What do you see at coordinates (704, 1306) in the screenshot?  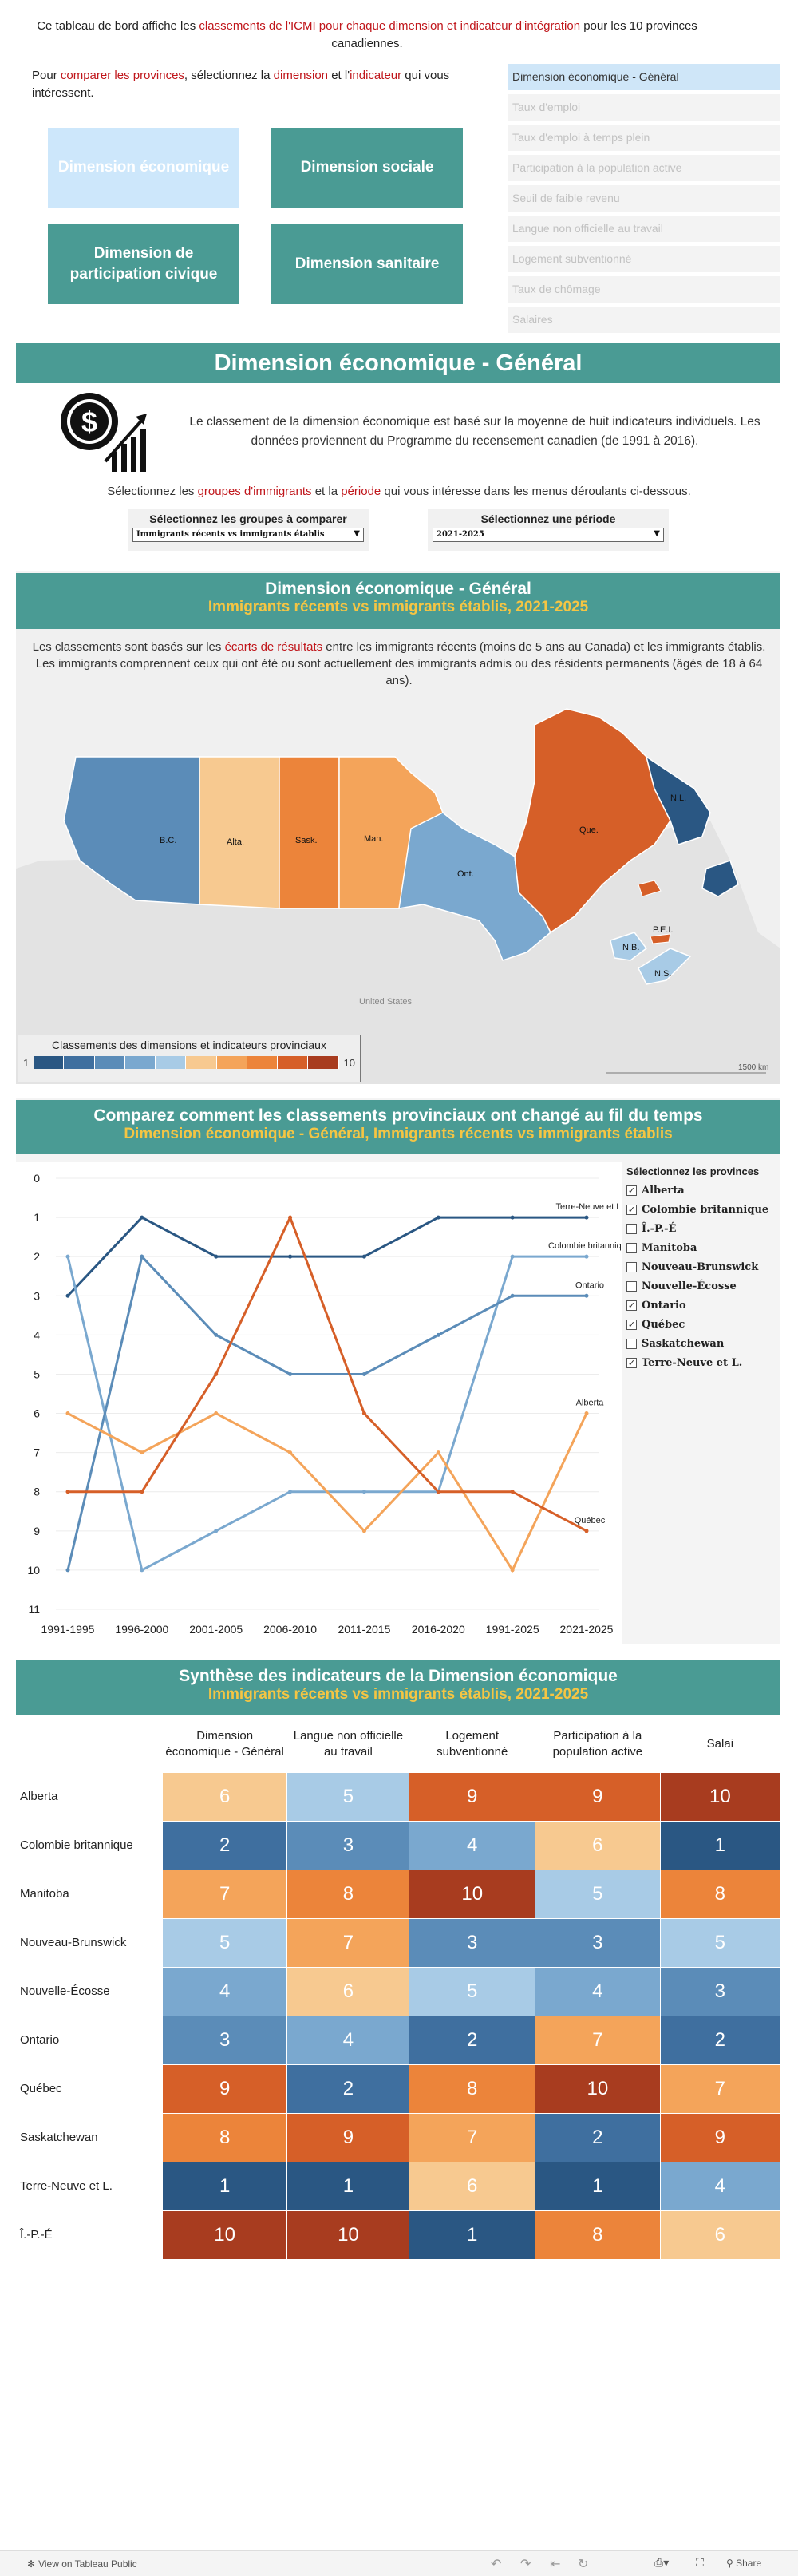 I see `province-checkbox: ✓ Ontario` at bounding box center [704, 1306].